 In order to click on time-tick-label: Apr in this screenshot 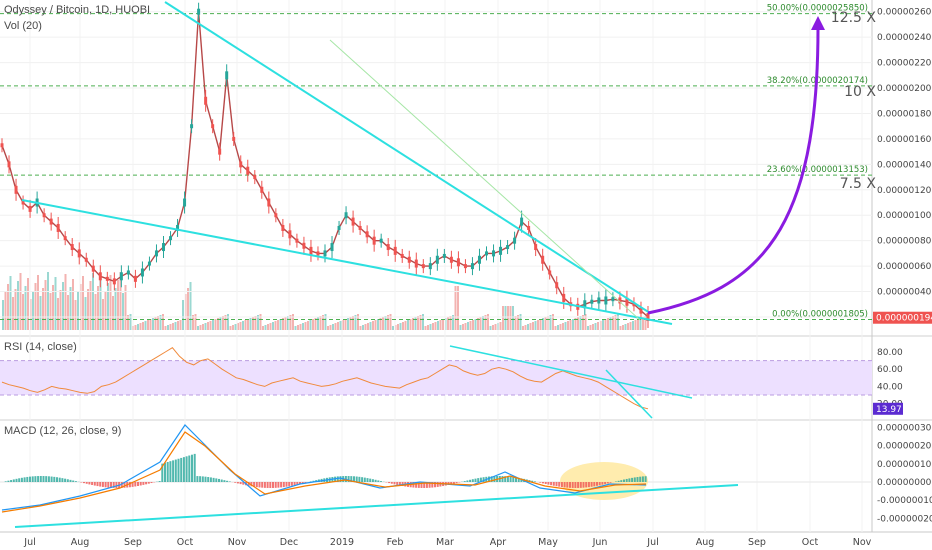, I will do `click(498, 542)`.